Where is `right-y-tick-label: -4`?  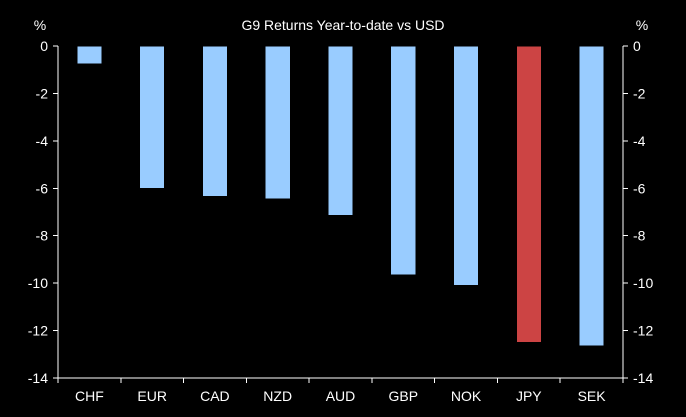 right-y-tick-label: -4 is located at coordinates (639, 141).